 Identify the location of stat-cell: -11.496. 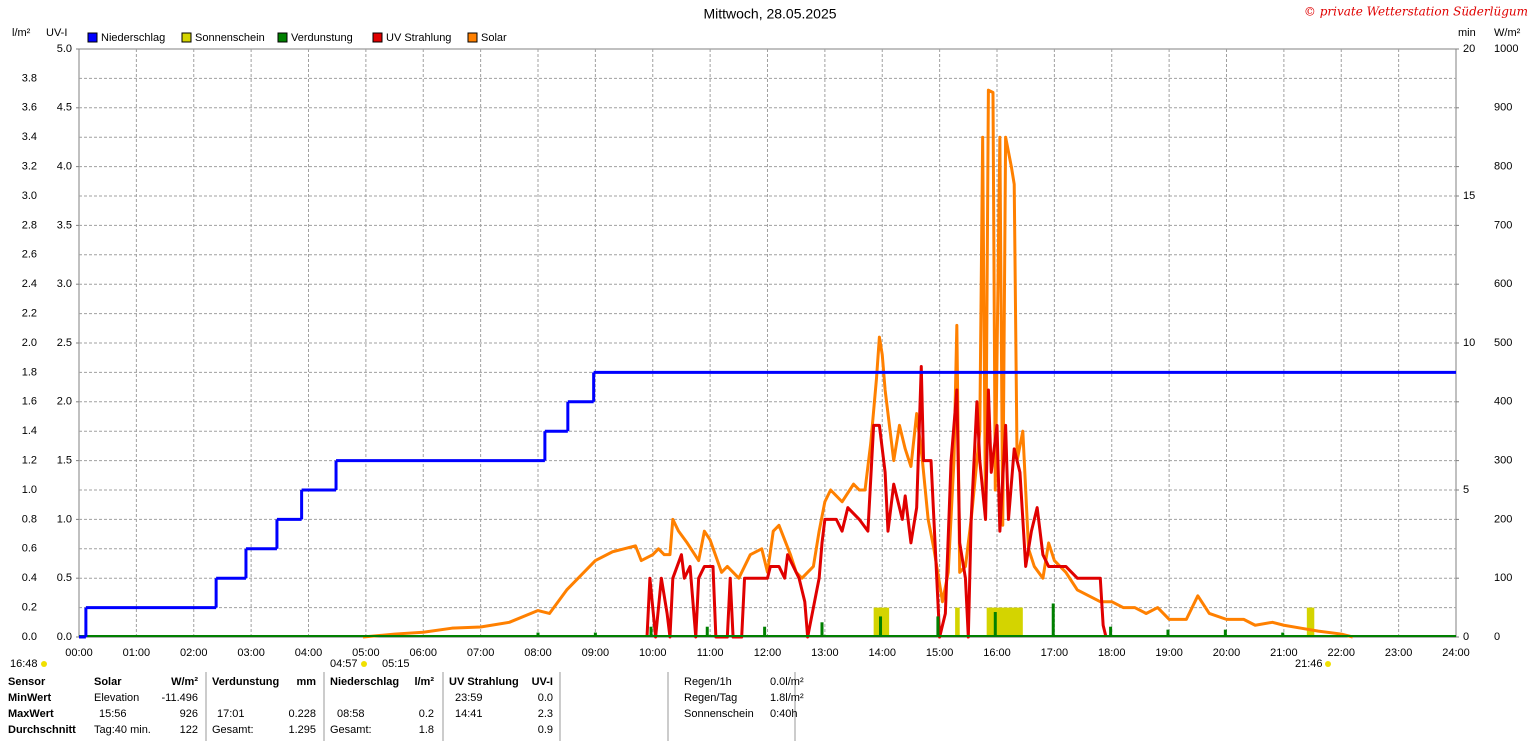
(180, 698).